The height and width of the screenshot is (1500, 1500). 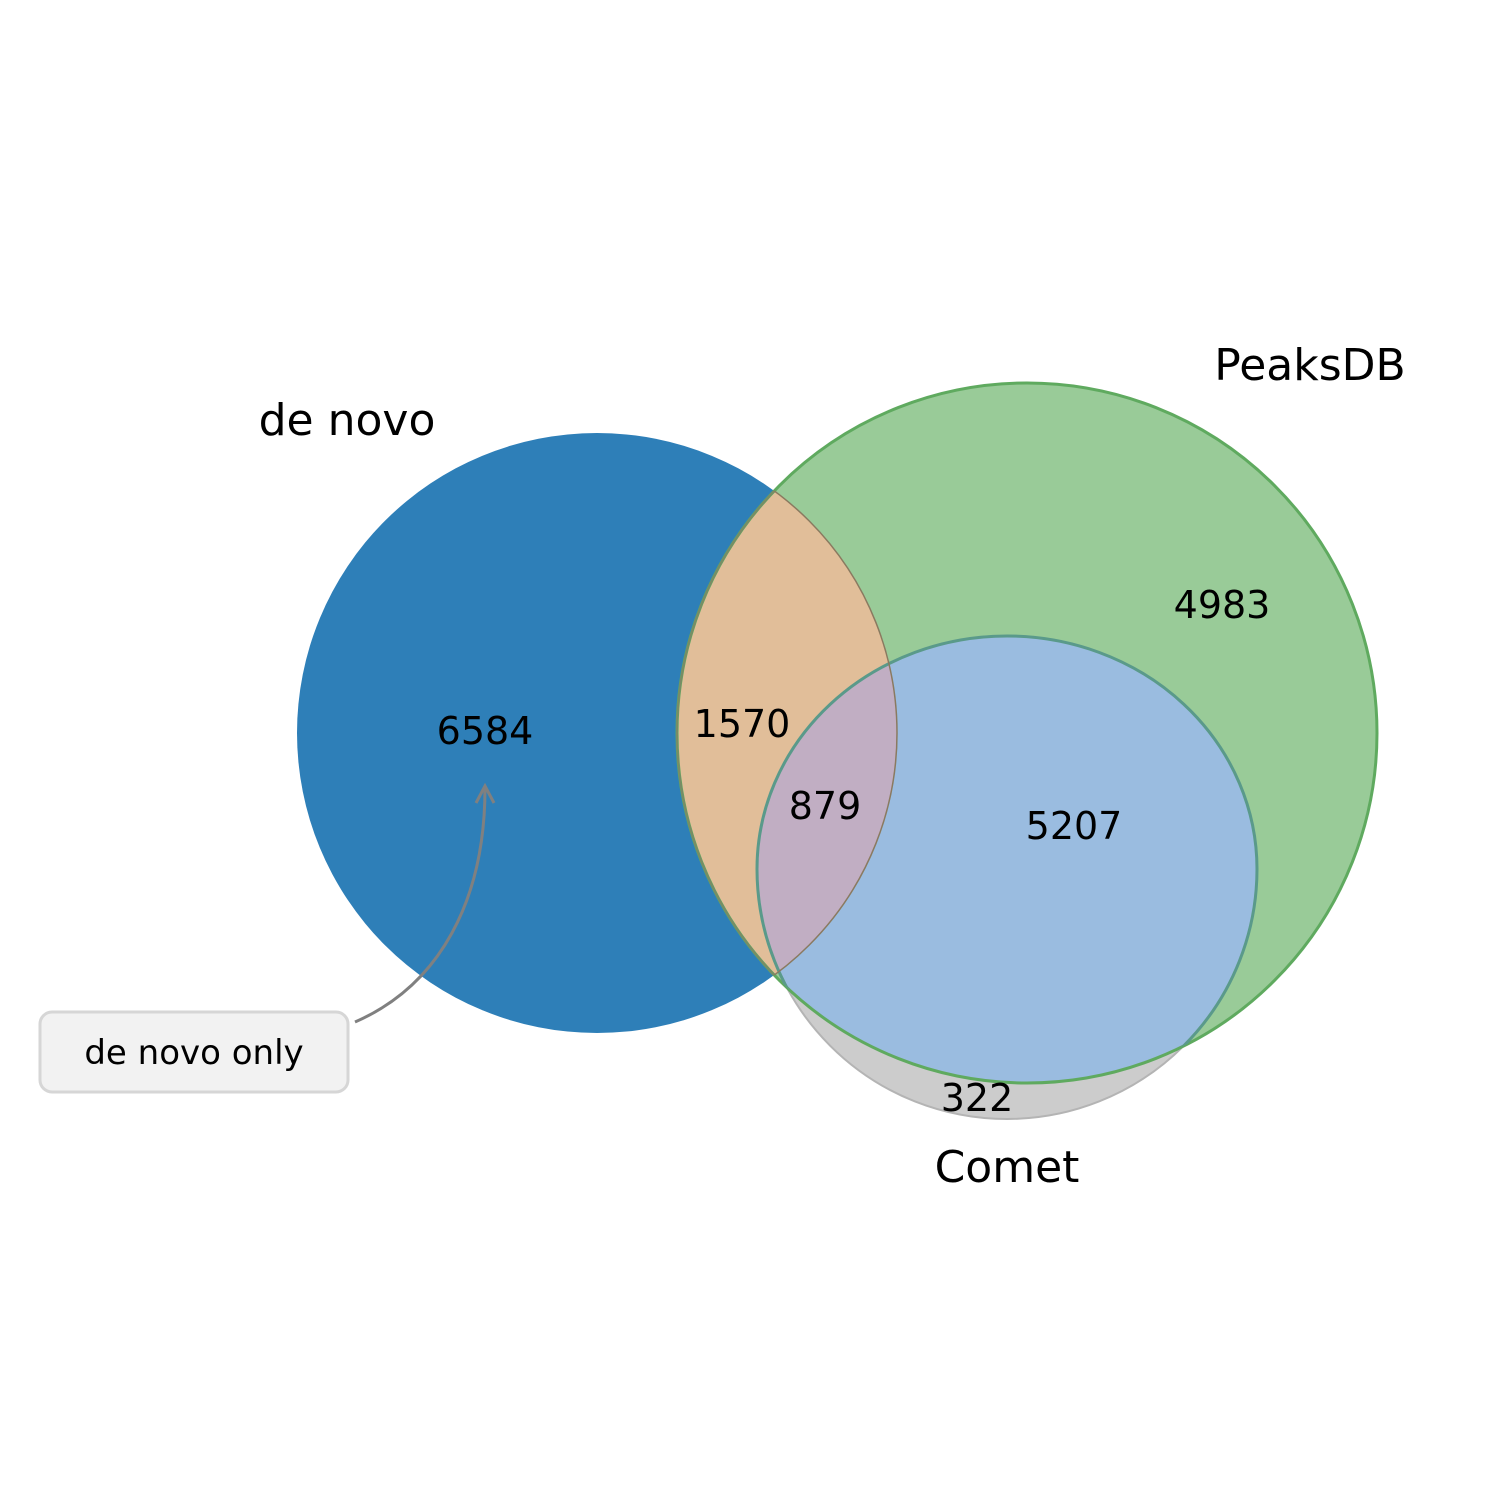 I want to click on de-novo-peaksdb-region, so click(x=787, y=733).